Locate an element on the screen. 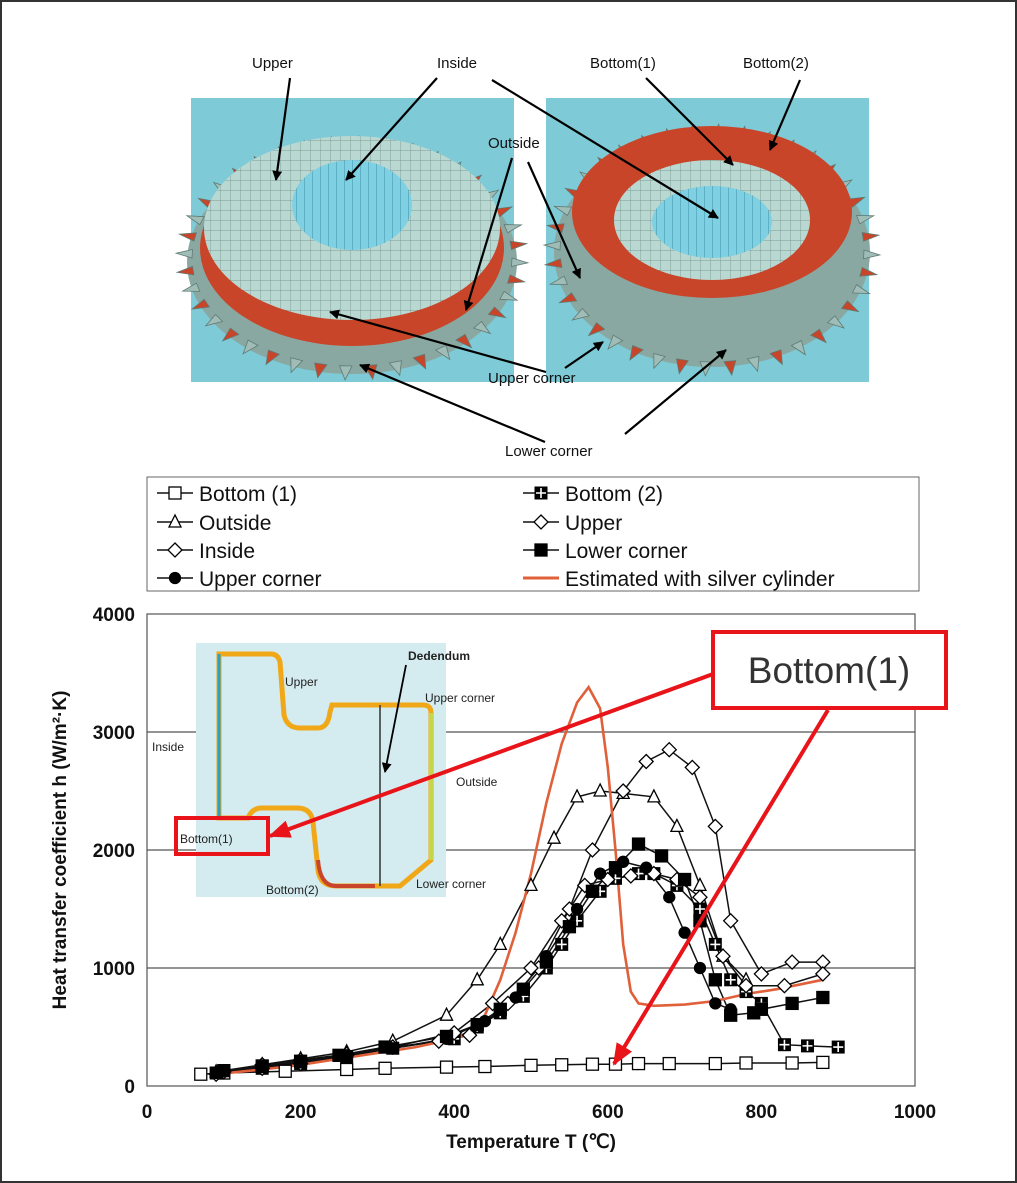 The height and width of the screenshot is (1183, 1017). legend-label: Upper is located at coordinates (593, 523).